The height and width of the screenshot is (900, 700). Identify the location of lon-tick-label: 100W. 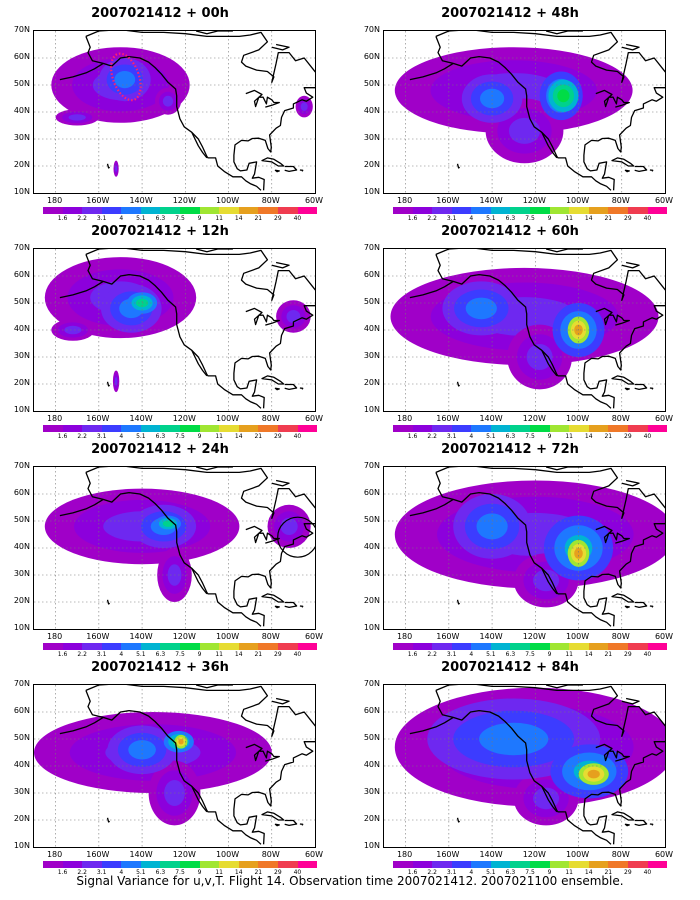
(227, 200).